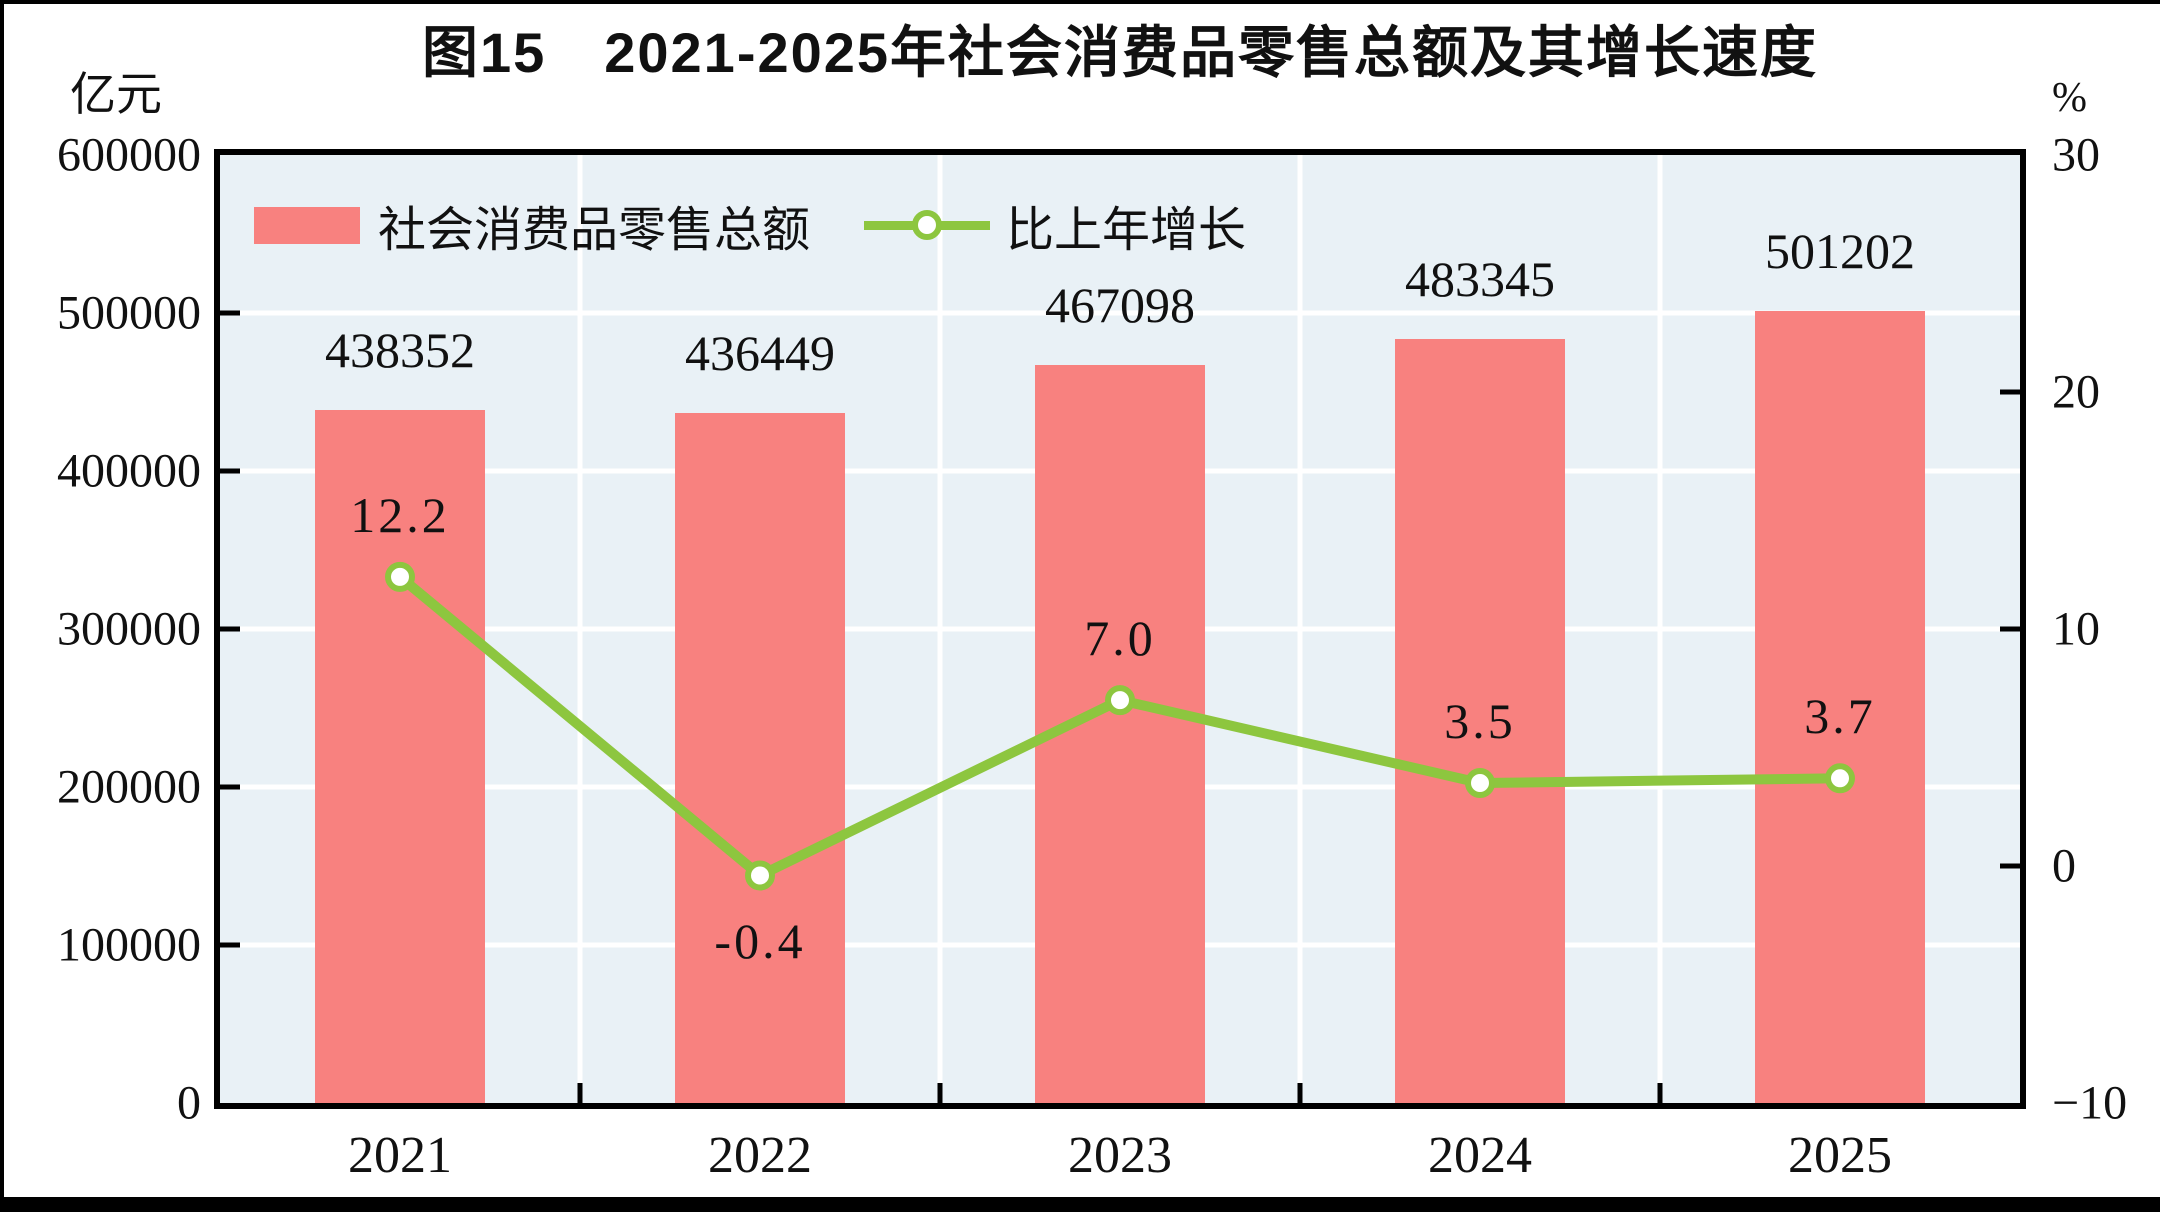  What do you see at coordinates (1126, 230) in the screenshot?
I see `legend-line-label: 比上年增长` at bounding box center [1126, 230].